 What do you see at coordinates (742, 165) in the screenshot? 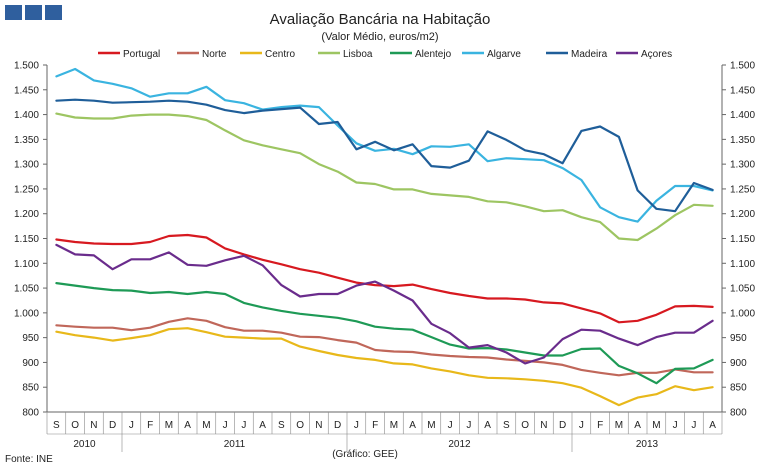
I see `y-tick-label-right: 1.300` at bounding box center [742, 165].